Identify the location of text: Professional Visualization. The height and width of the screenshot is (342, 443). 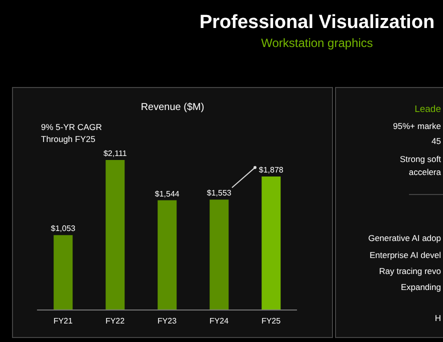
(317, 23).